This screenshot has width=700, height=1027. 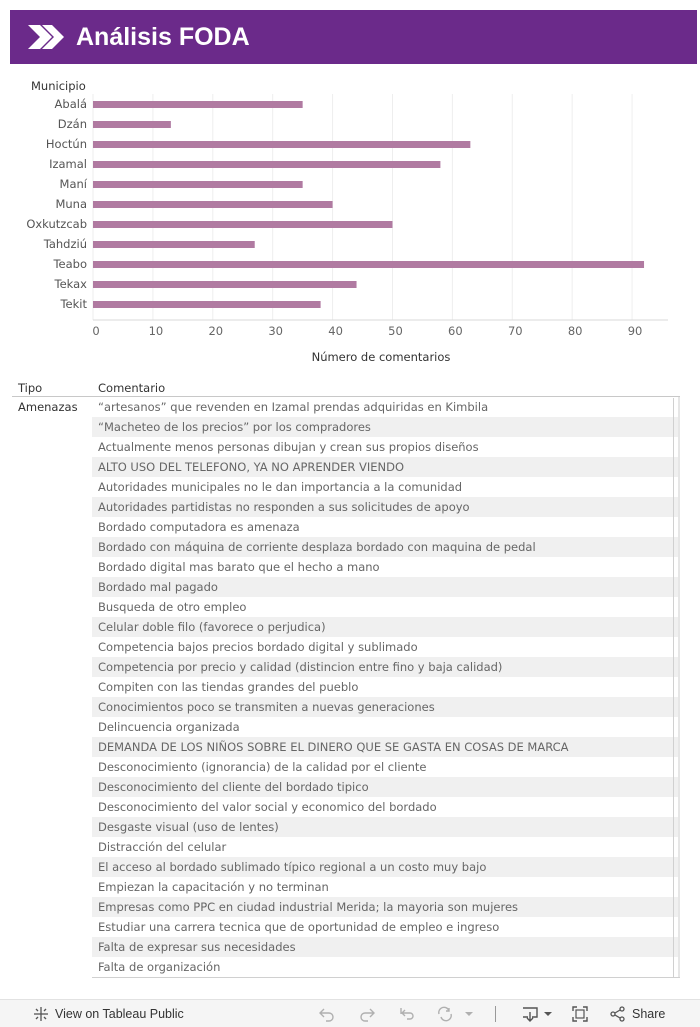 What do you see at coordinates (649, 1014) in the screenshot?
I see `share-label: Share` at bounding box center [649, 1014].